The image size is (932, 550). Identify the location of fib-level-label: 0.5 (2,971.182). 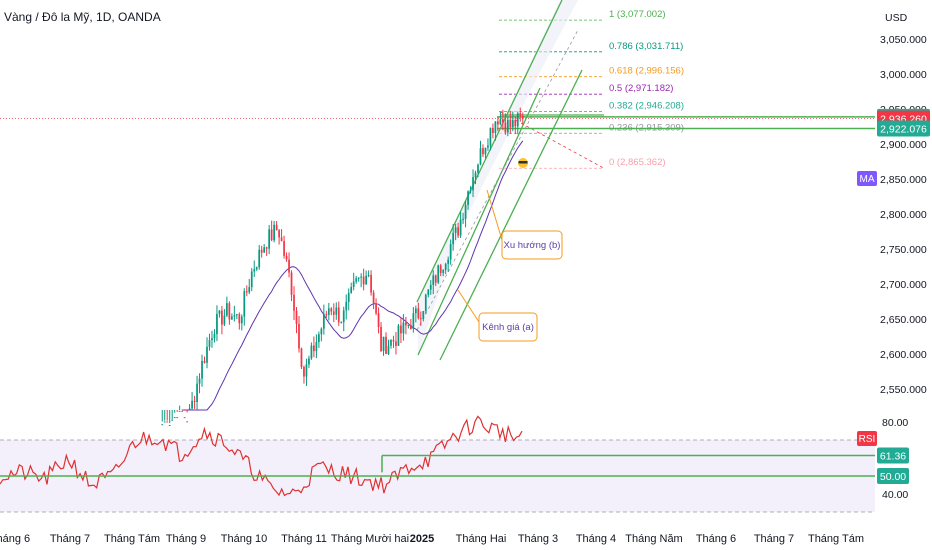
(641, 88).